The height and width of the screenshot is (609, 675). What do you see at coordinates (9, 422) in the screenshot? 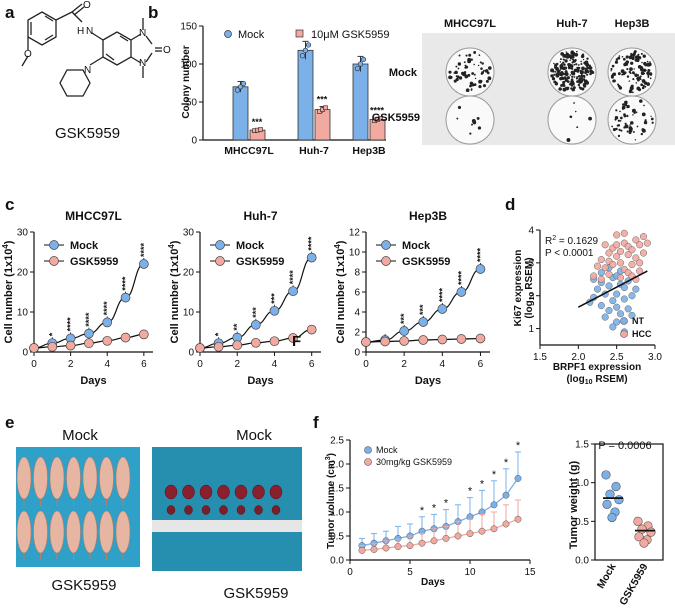
I see `panel-label-e: e` at bounding box center [9, 422].